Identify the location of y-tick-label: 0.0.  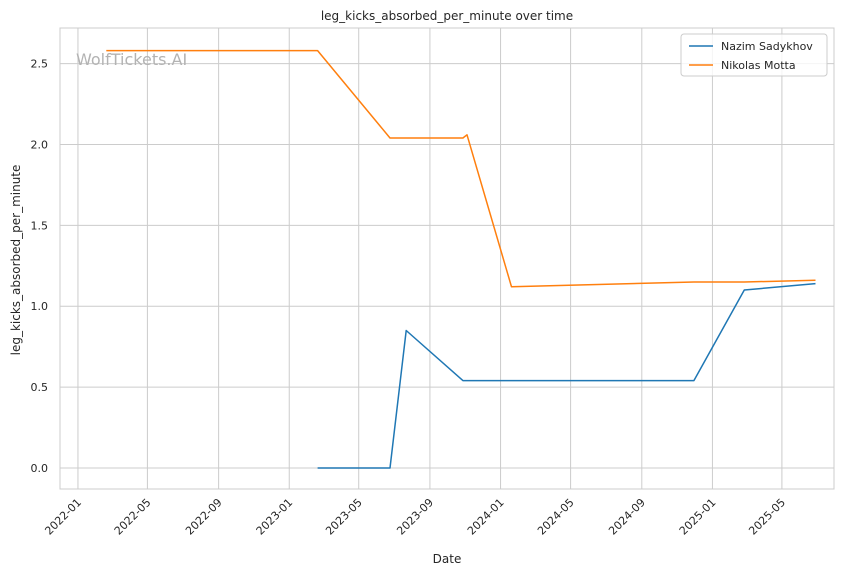
(40, 468).